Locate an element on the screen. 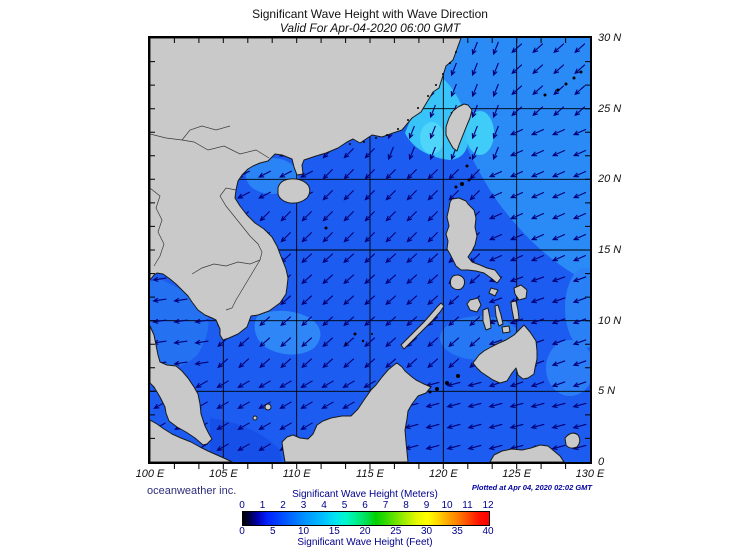 The width and height of the screenshot is (755, 560). island-natuna is located at coordinates (268, 407).